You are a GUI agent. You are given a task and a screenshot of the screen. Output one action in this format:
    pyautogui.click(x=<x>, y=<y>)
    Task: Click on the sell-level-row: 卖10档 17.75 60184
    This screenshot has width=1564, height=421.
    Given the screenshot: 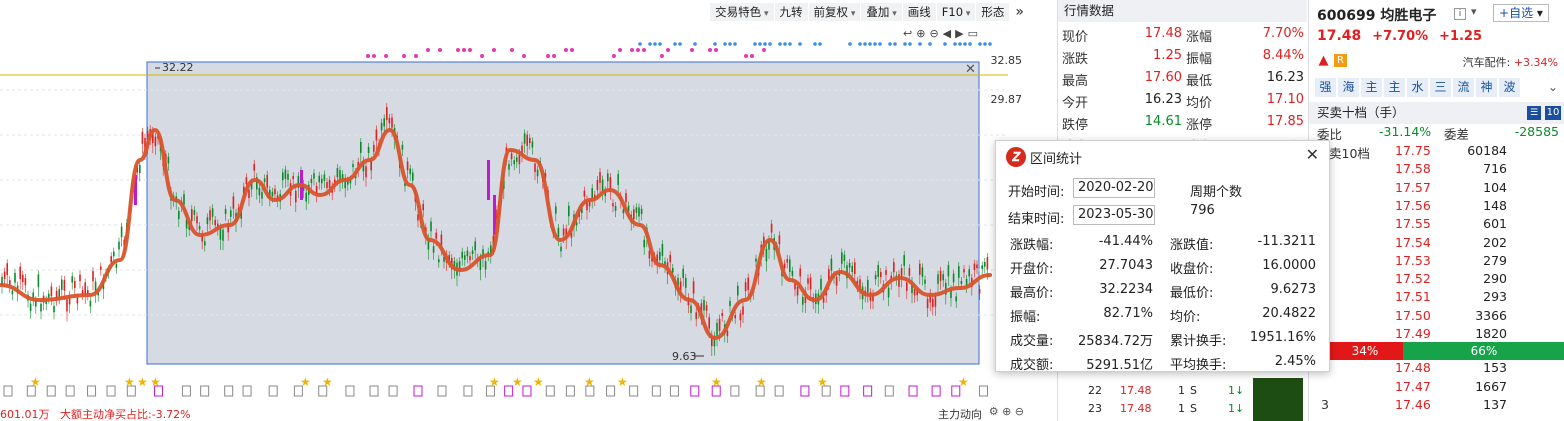 What is the action you would take?
    pyautogui.click(x=1436, y=152)
    